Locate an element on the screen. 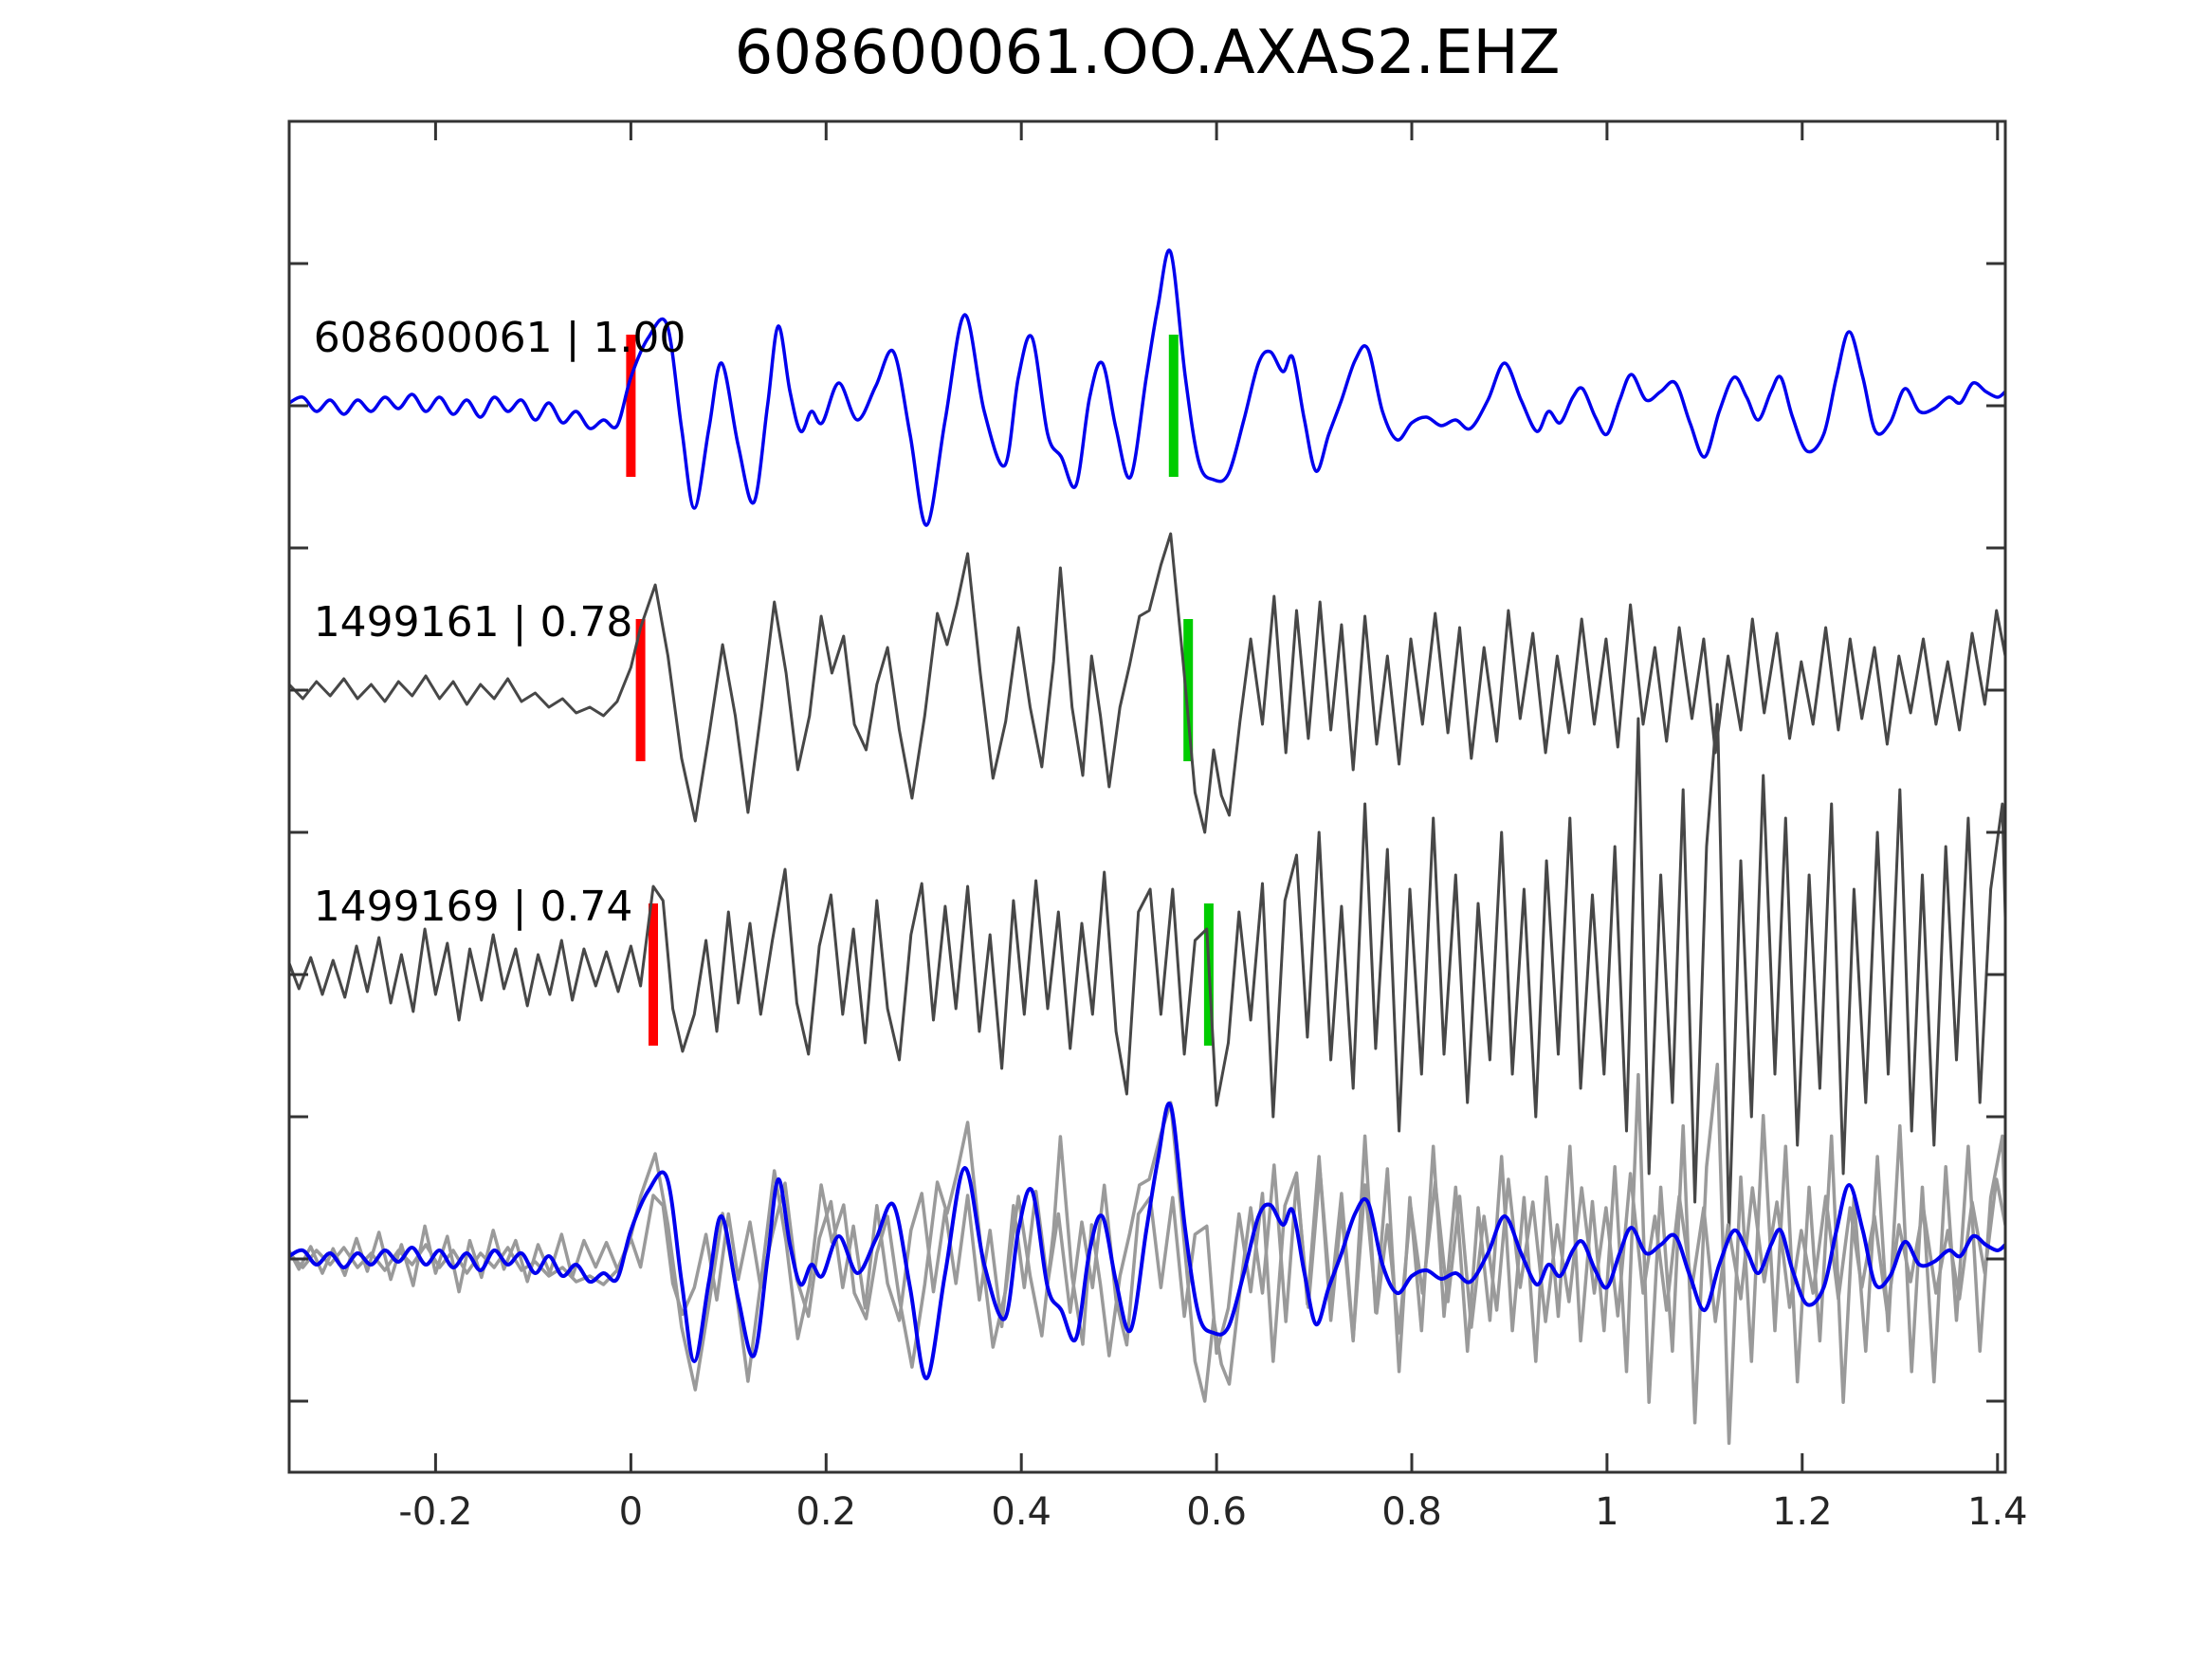 The width and height of the screenshot is (2212, 1659). x-tick-label: 1 is located at coordinates (1606, 1512).